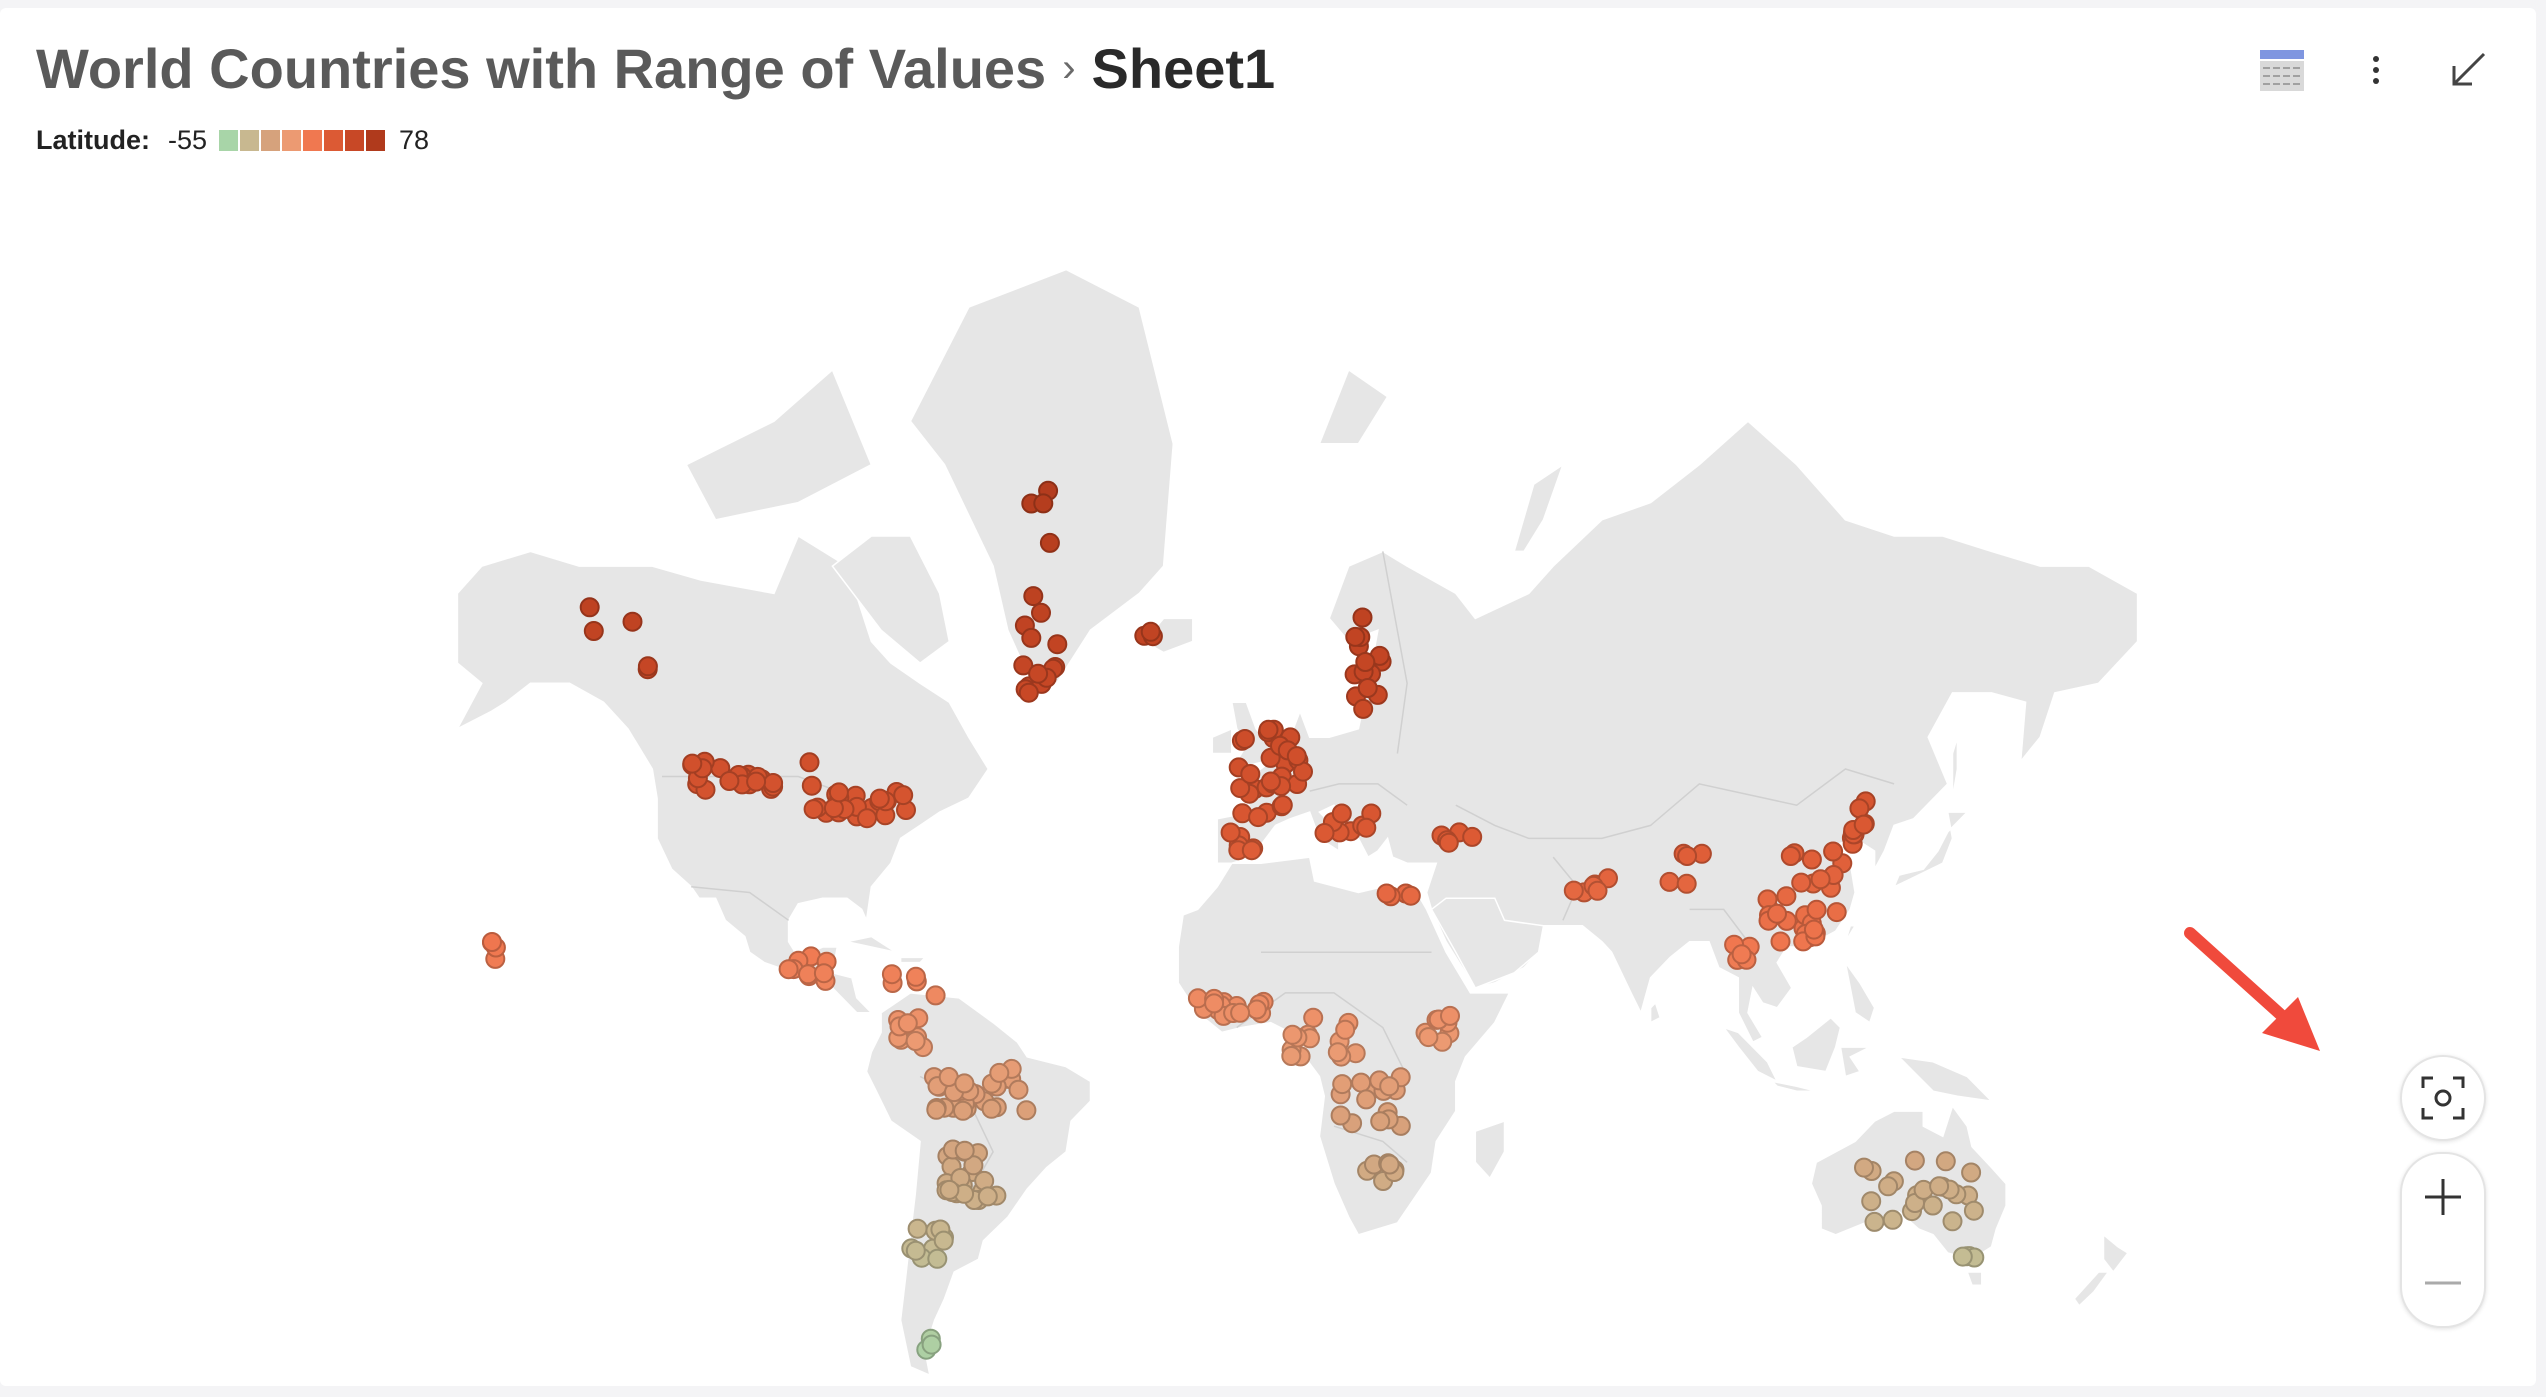 This screenshot has height=1397, width=2546. What do you see at coordinates (2376, 70) in the screenshot?
I see `more-options-button` at bounding box center [2376, 70].